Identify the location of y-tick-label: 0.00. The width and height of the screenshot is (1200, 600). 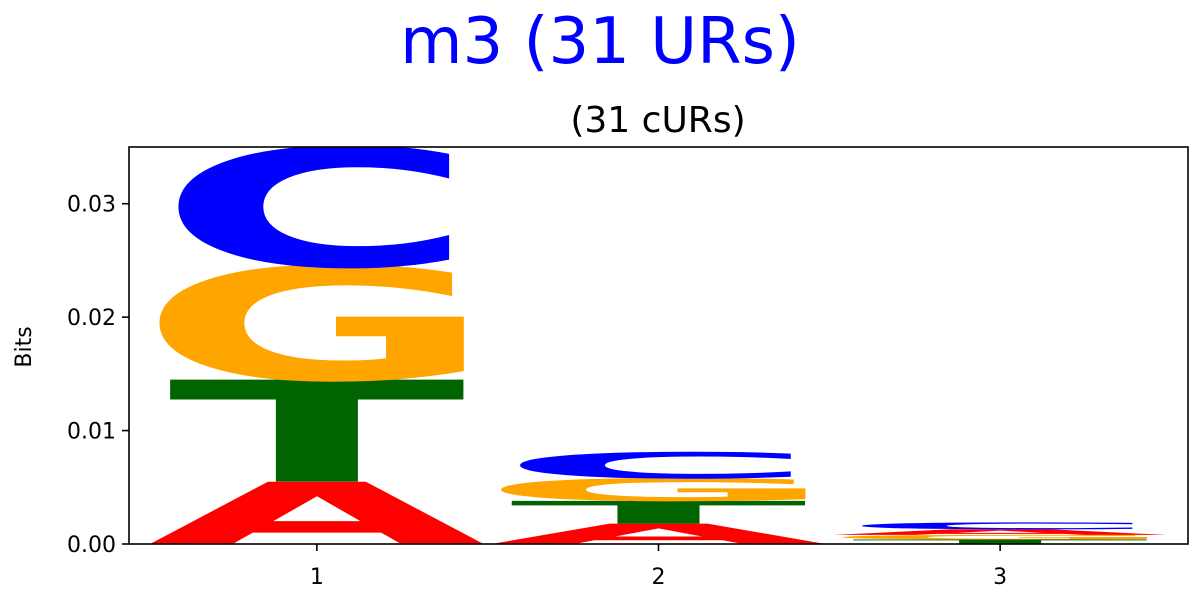
(91, 545).